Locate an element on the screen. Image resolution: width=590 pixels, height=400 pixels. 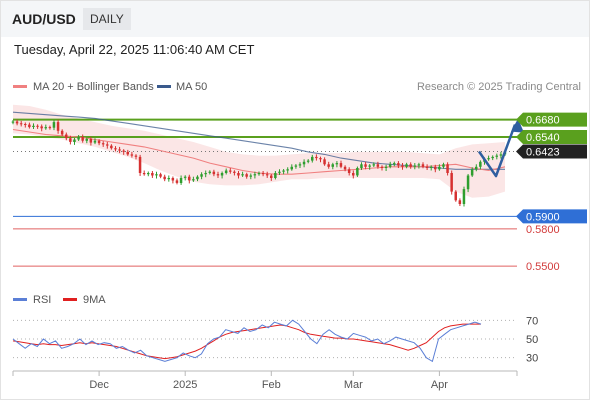
price-tag-0.6540 is located at coordinates (551, 136).